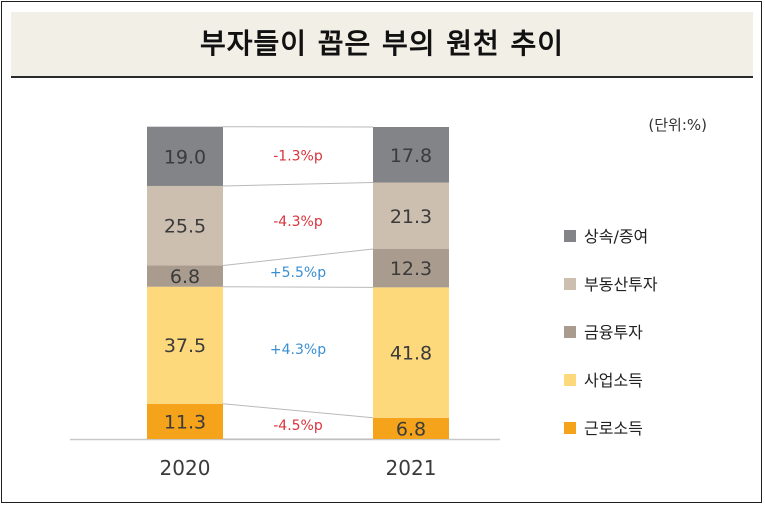 The width and height of the screenshot is (765, 506). Describe the element at coordinates (613, 380) in the screenshot. I see `legend-label-3: 사업소득` at that location.